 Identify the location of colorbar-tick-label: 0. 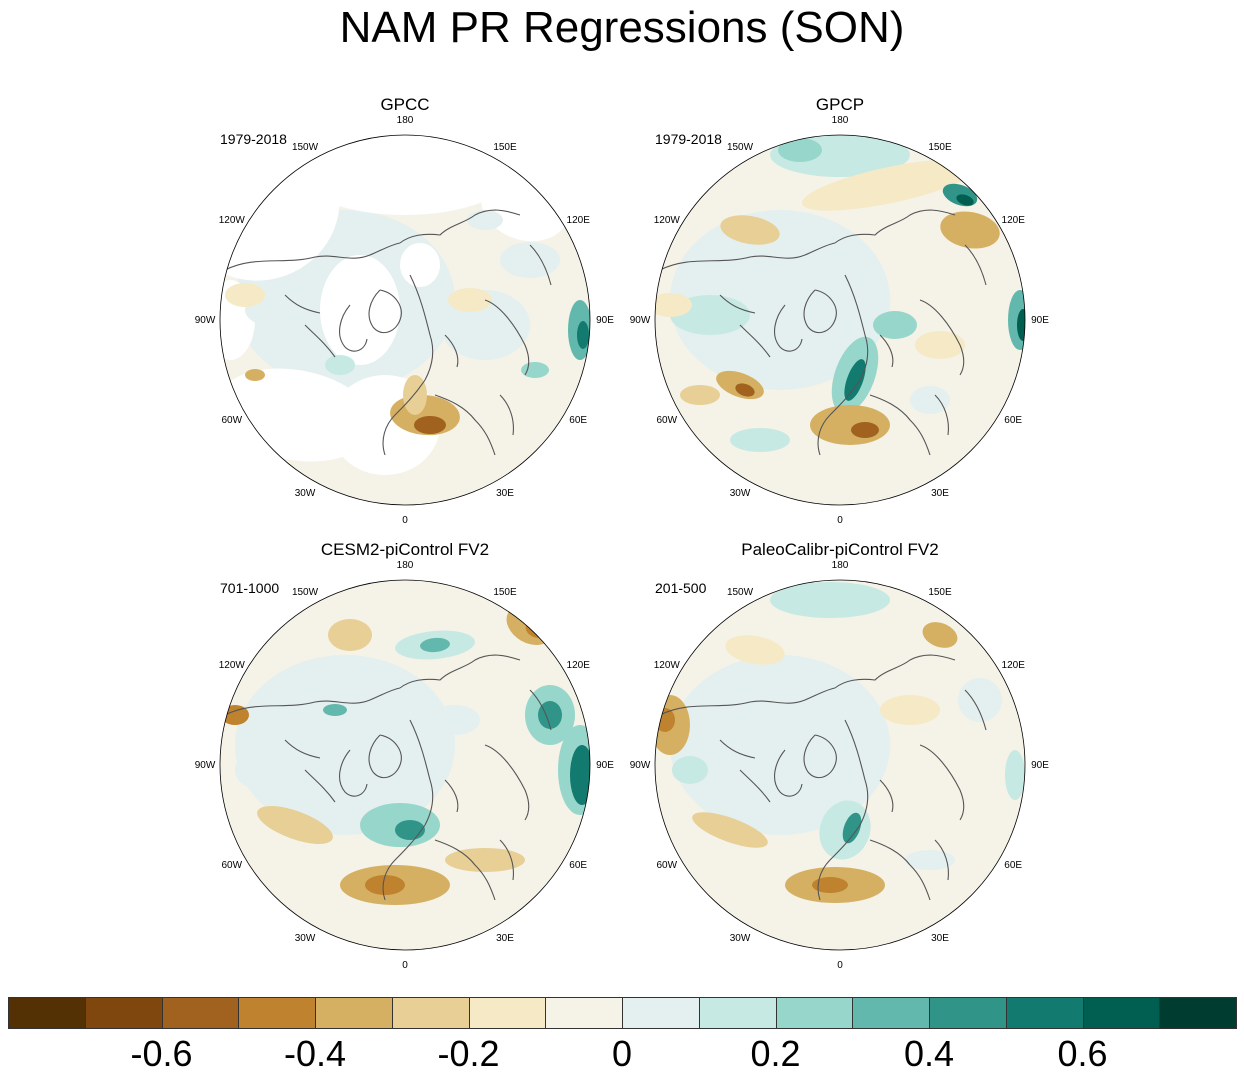
(622, 1053).